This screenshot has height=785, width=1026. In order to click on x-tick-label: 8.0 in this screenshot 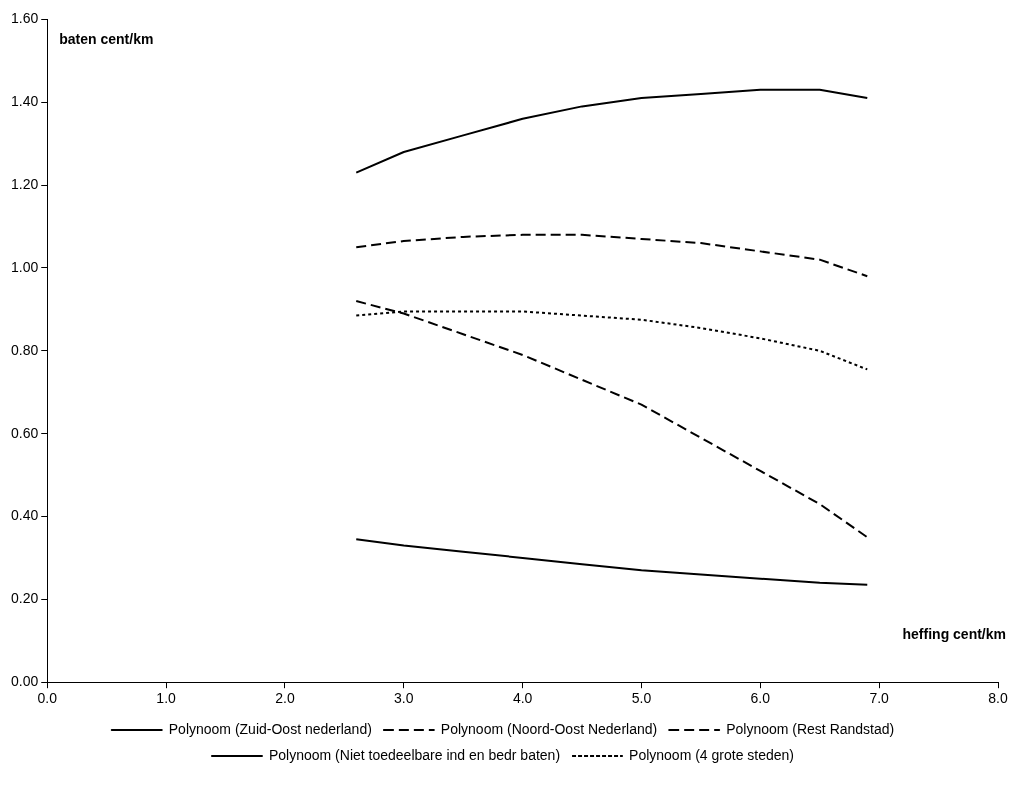, I will do `click(998, 698)`.